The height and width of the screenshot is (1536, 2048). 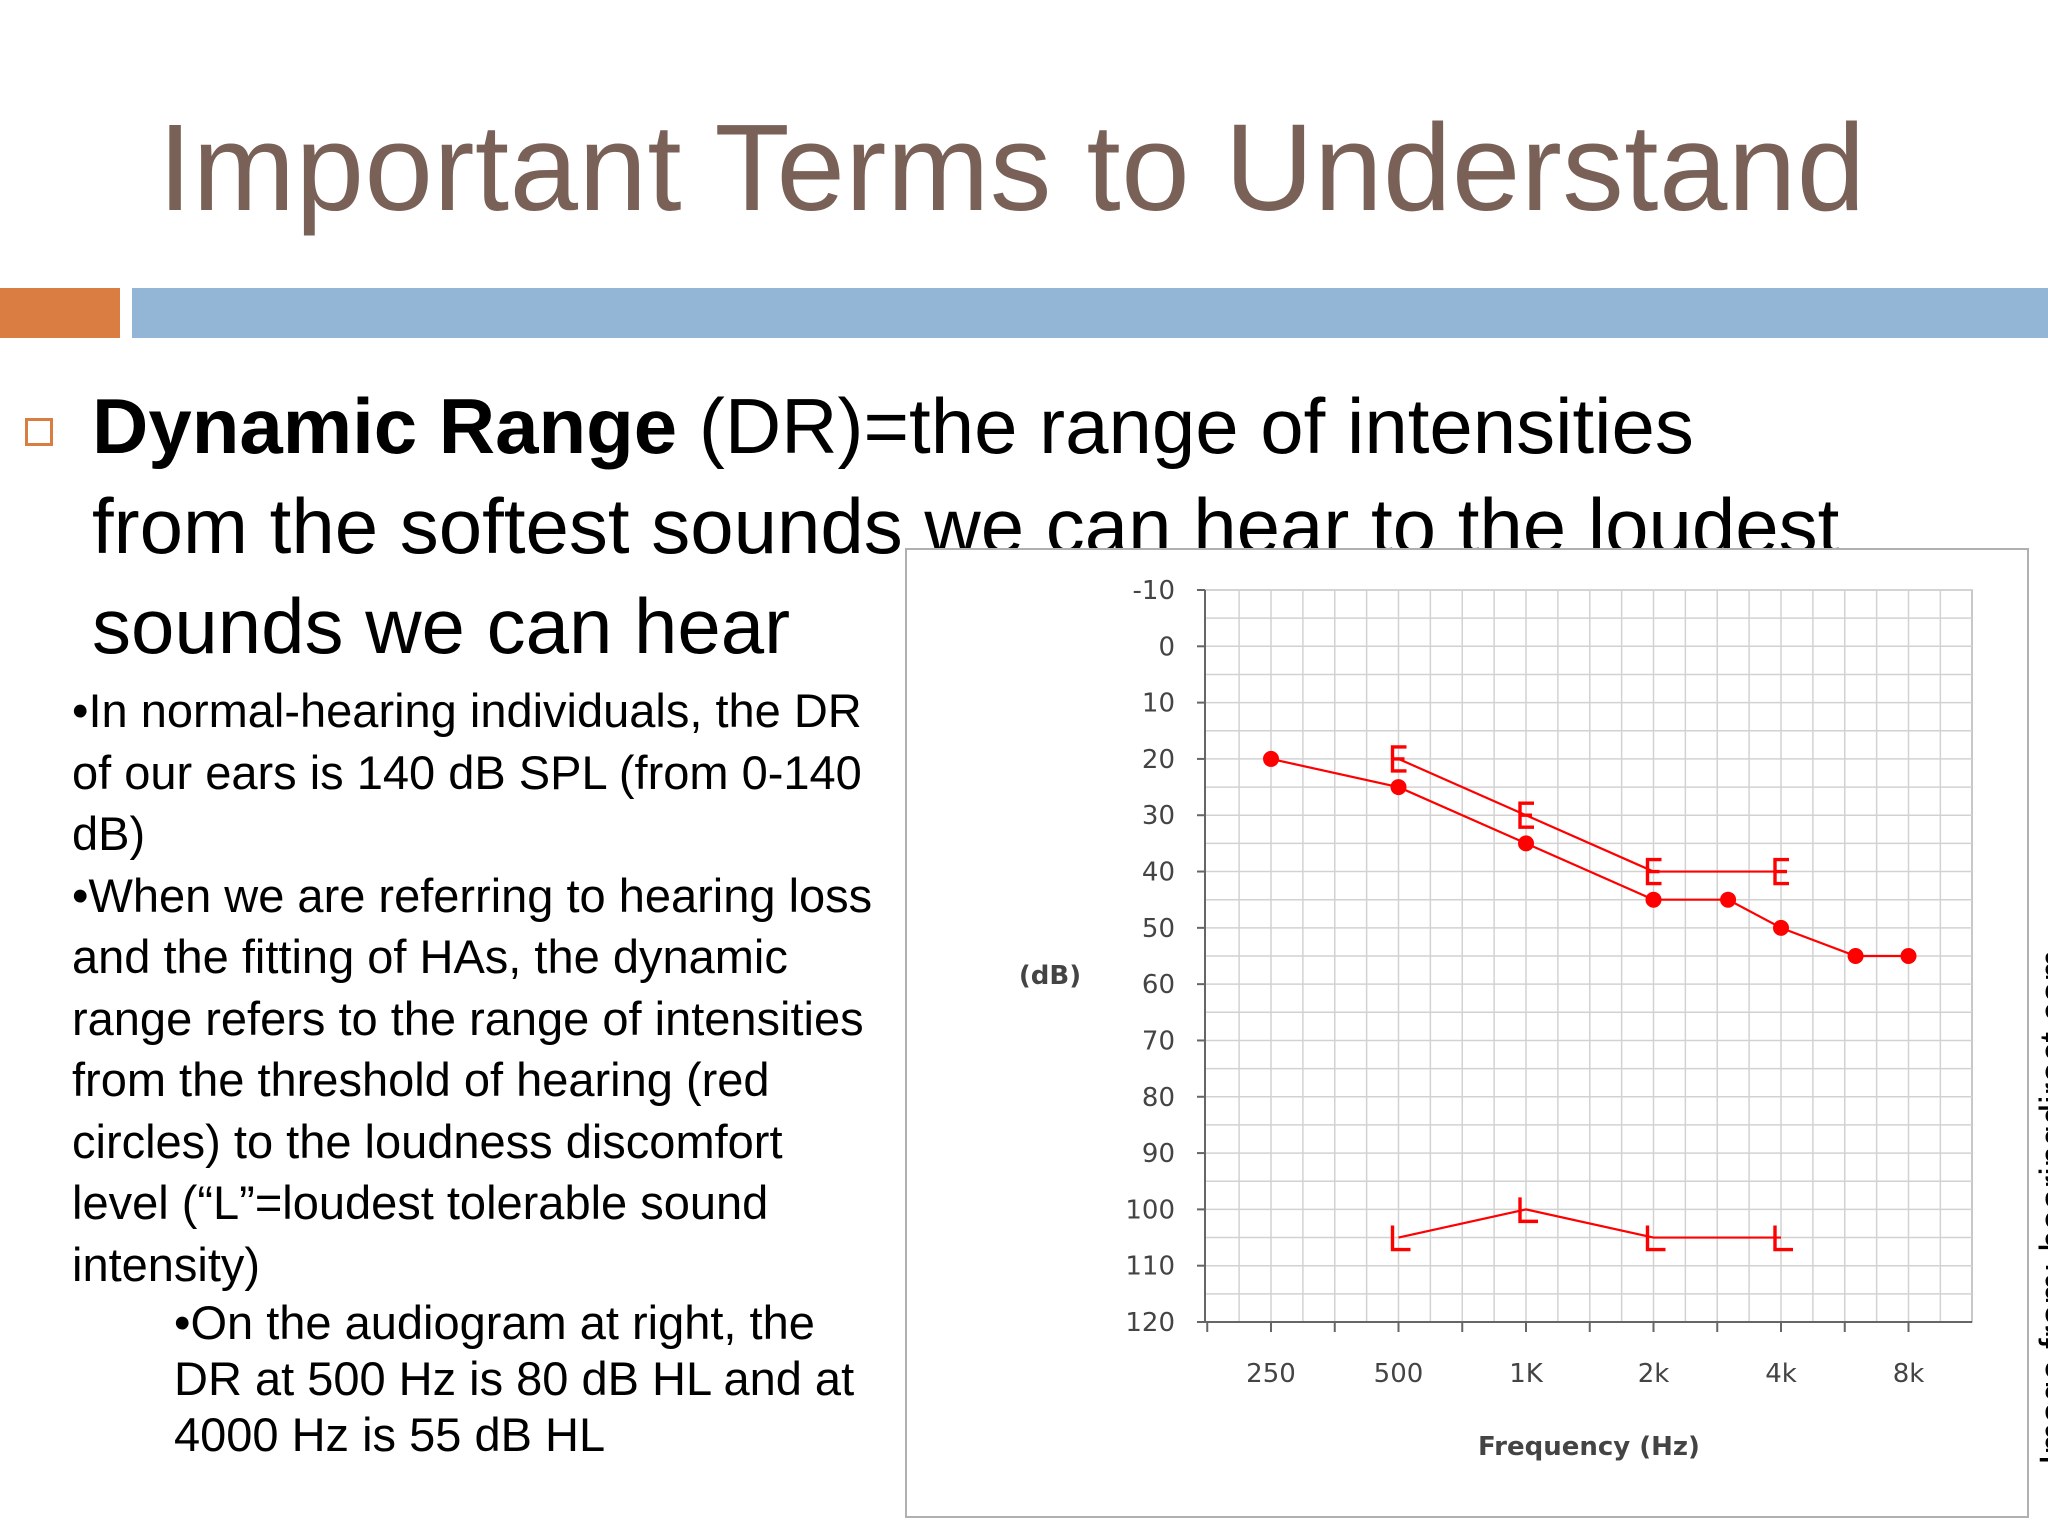 What do you see at coordinates (39, 432) in the screenshot?
I see `bullet-square-icon` at bounding box center [39, 432].